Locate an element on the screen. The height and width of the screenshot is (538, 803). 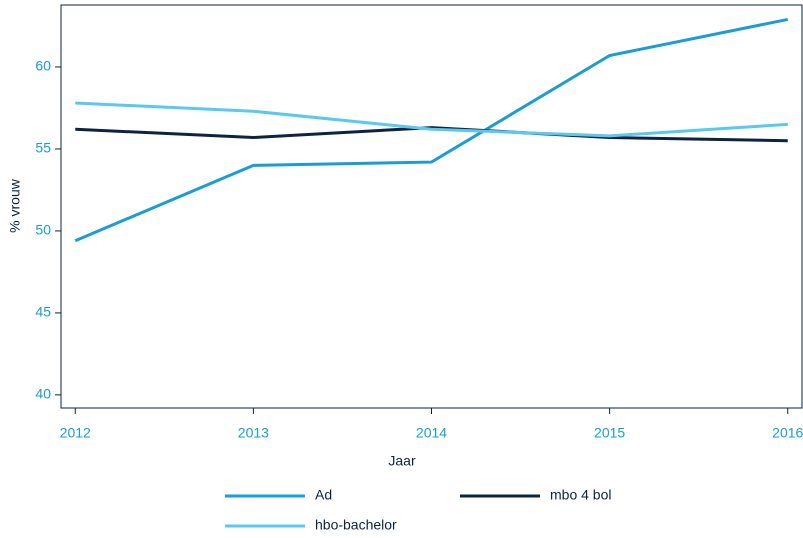
x-tick-label: 2015 is located at coordinates (609, 433).